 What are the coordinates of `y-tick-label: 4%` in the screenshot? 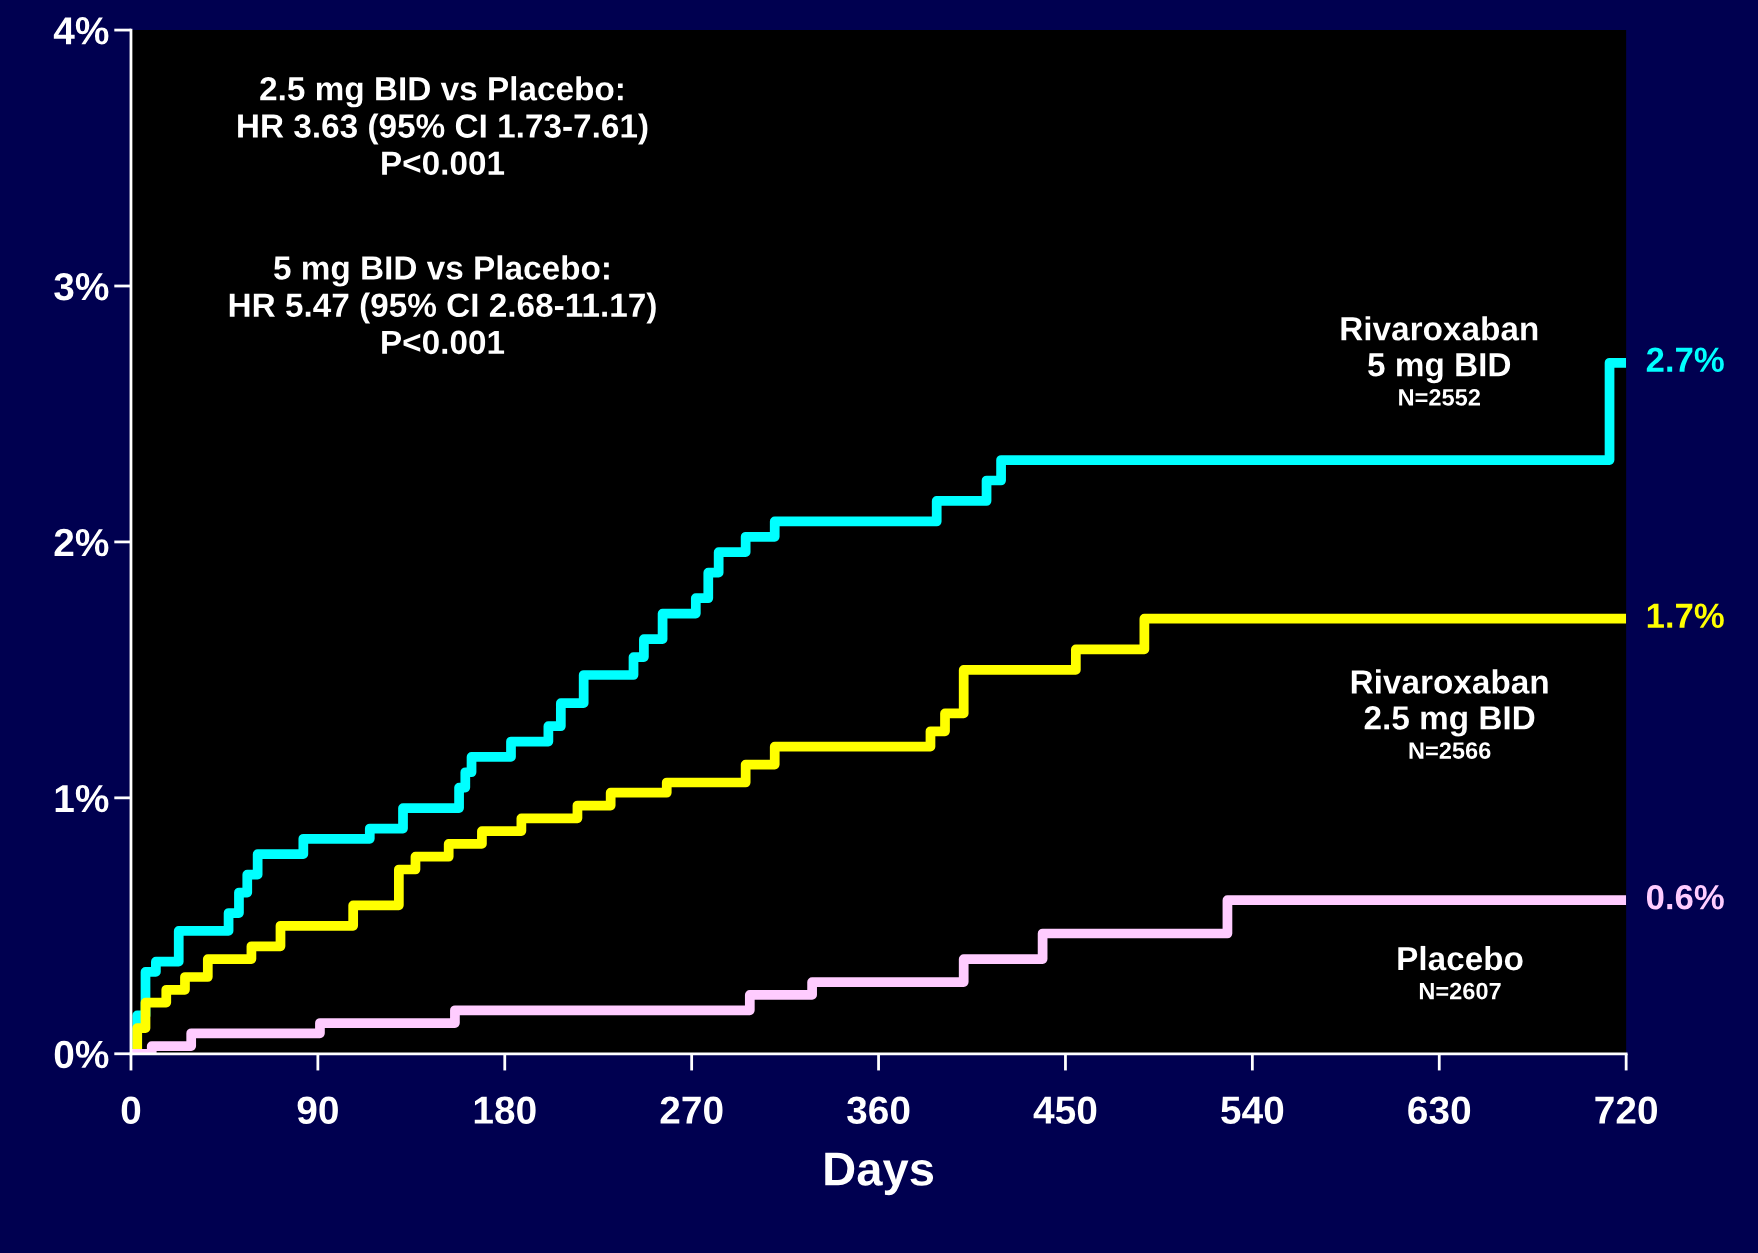 It's located at (81, 31).